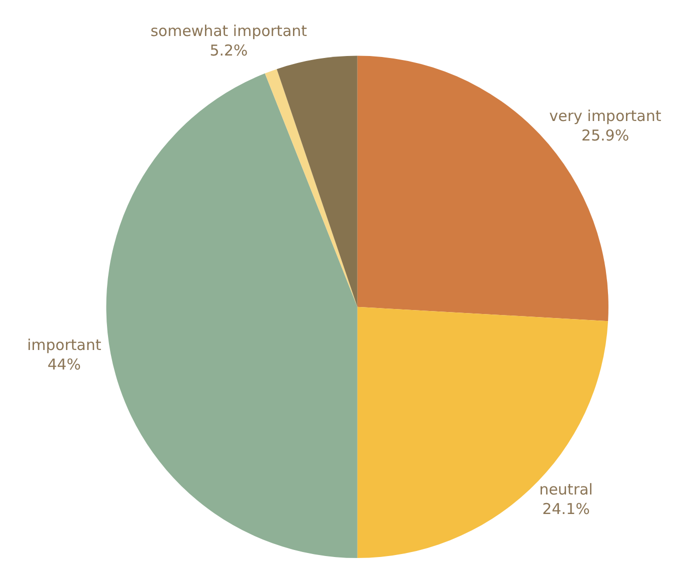 The height and width of the screenshot is (563, 689). I want to click on data-label: 24.1%, so click(566, 509).